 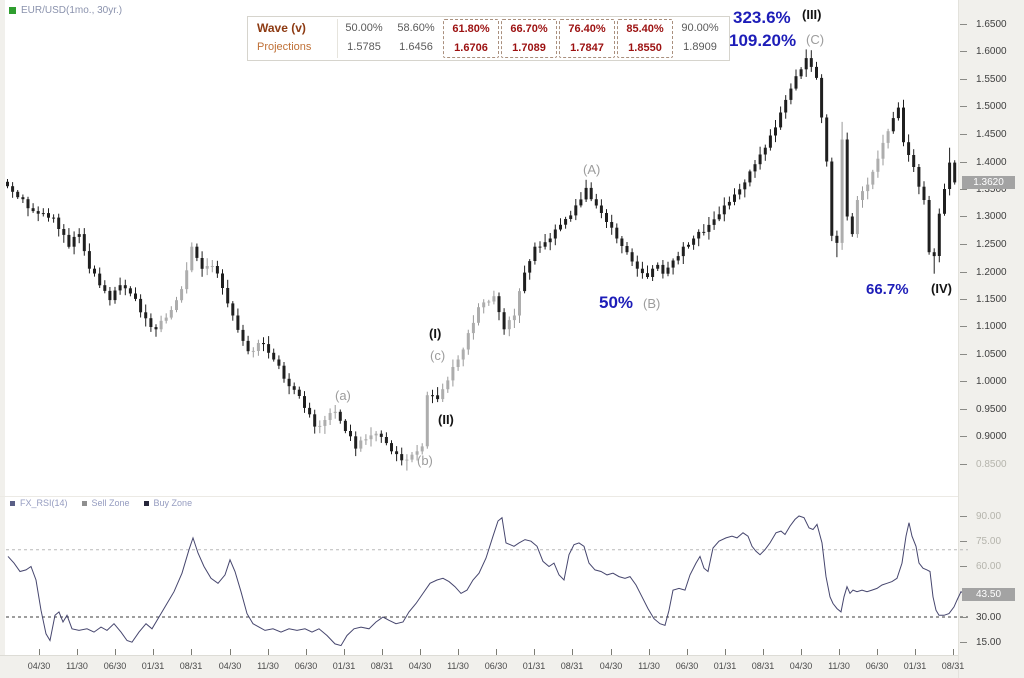 What do you see at coordinates (989, 541) in the screenshot?
I see `rsi-tick-label: 75.00` at bounding box center [989, 541].